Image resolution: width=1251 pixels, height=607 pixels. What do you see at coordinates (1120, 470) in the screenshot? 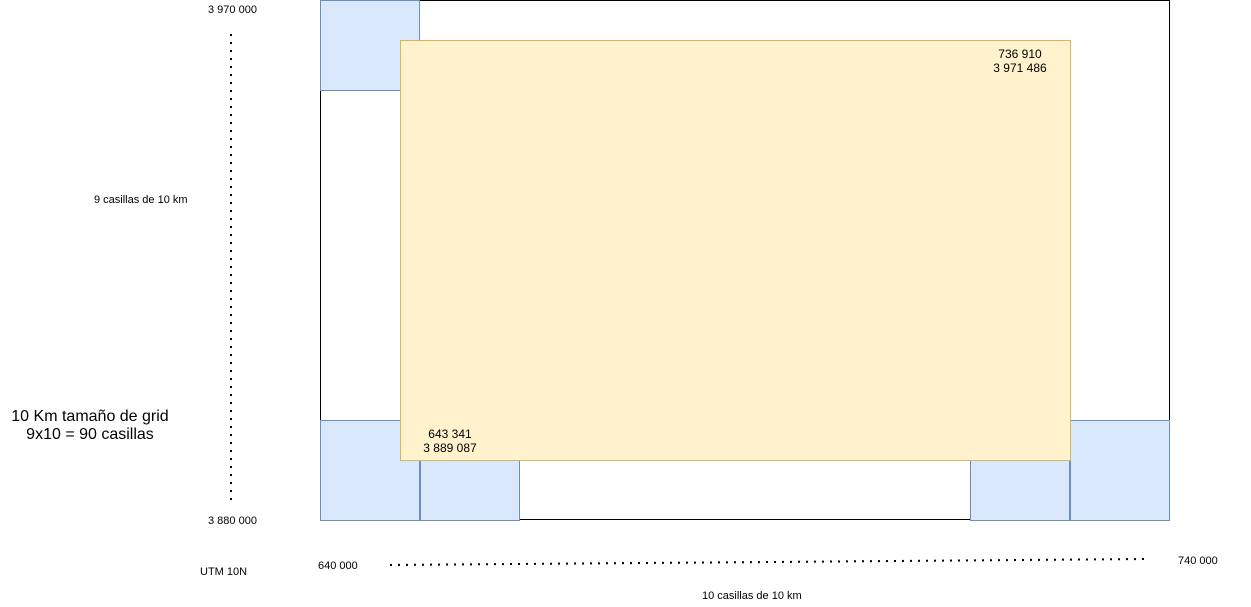
I see `grid-cell-bottom-right` at bounding box center [1120, 470].